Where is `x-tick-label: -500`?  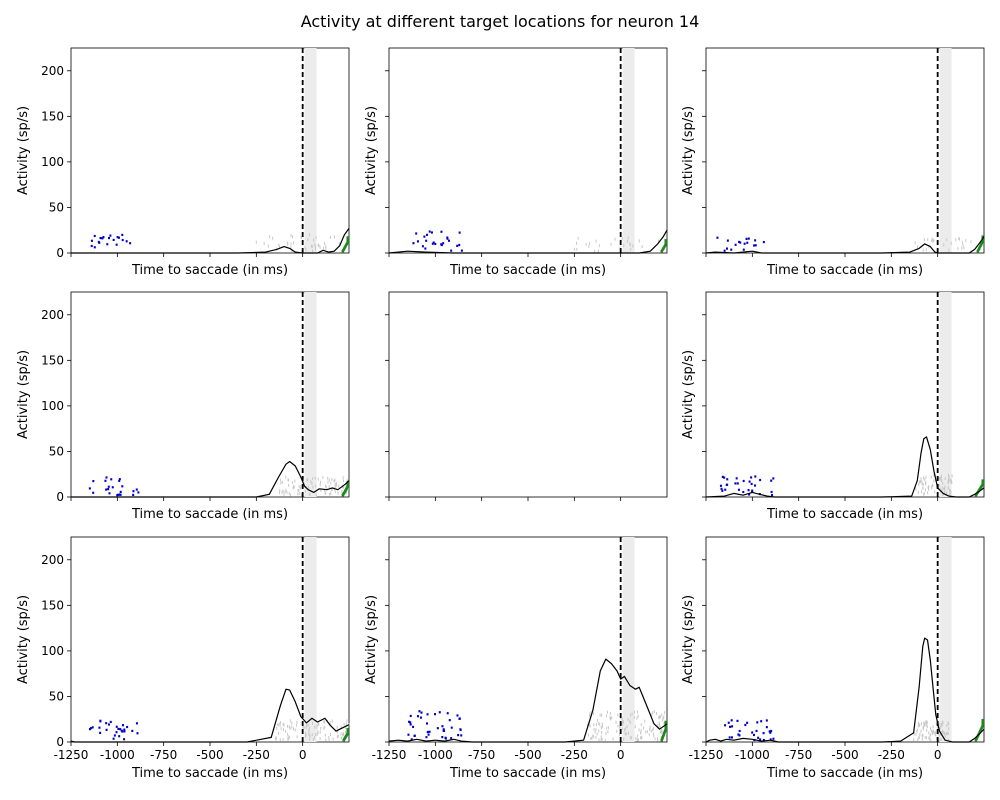
x-tick-label: -500 is located at coordinates (527, 755).